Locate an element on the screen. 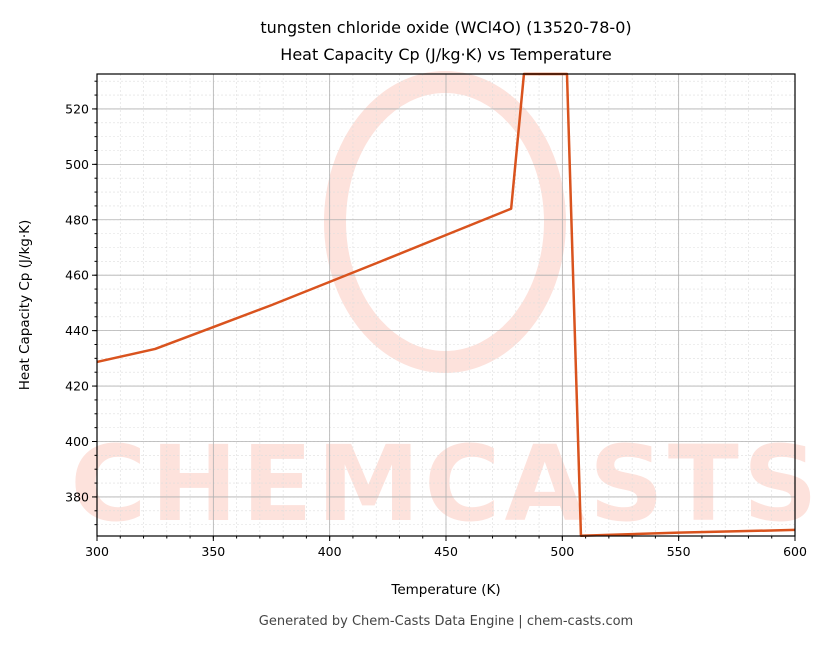  x-tick-label: 300 is located at coordinates (97, 551).